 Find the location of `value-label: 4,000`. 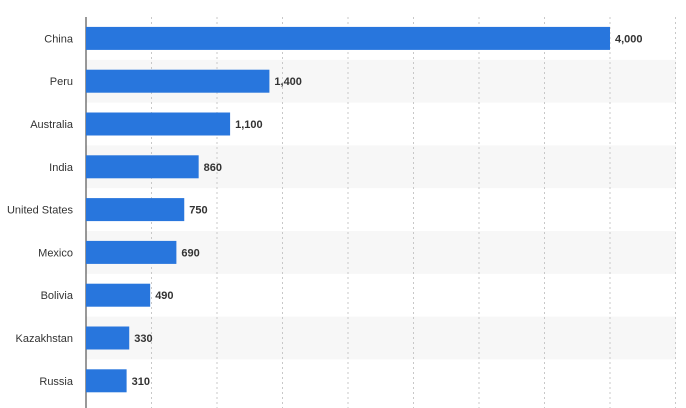

value-label: 4,000 is located at coordinates (629, 39).